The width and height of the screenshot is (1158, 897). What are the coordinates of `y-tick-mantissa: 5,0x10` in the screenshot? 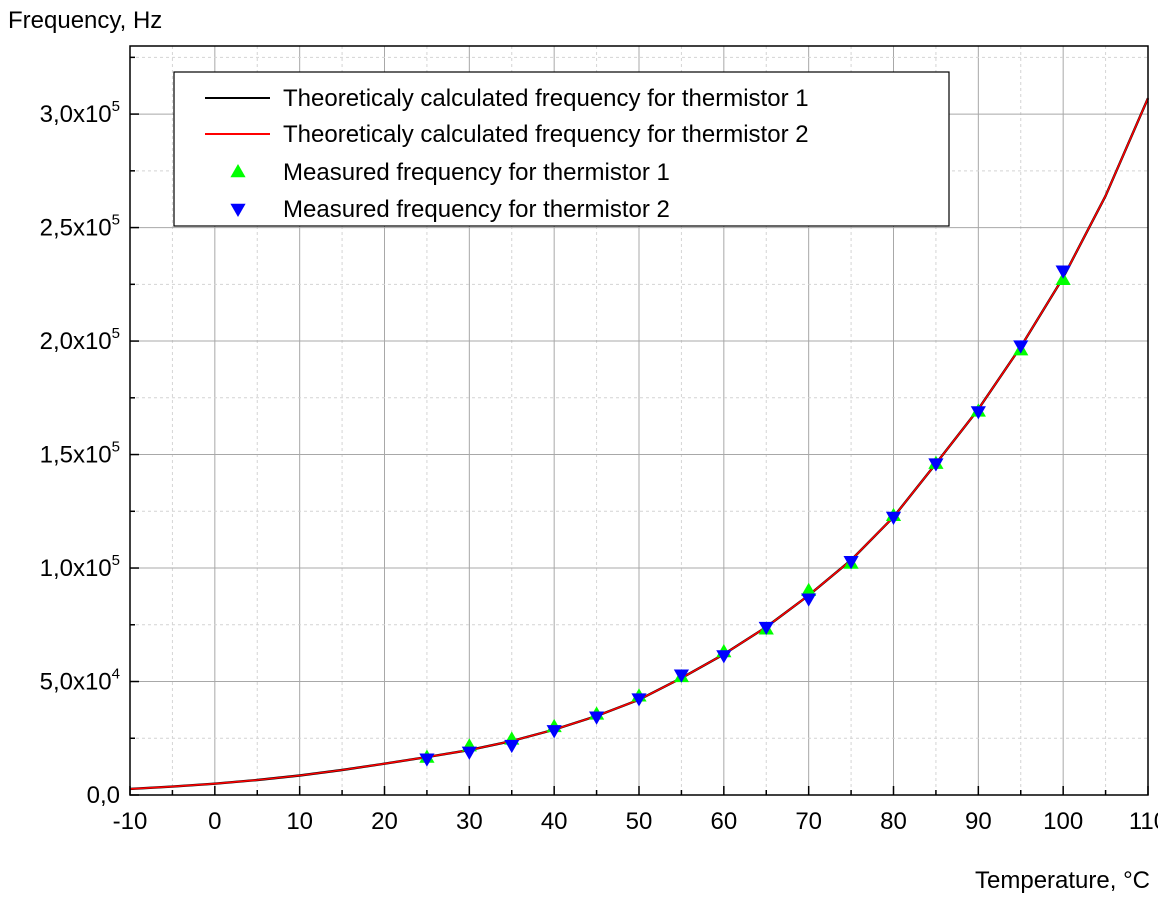 It's located at (76, 682).